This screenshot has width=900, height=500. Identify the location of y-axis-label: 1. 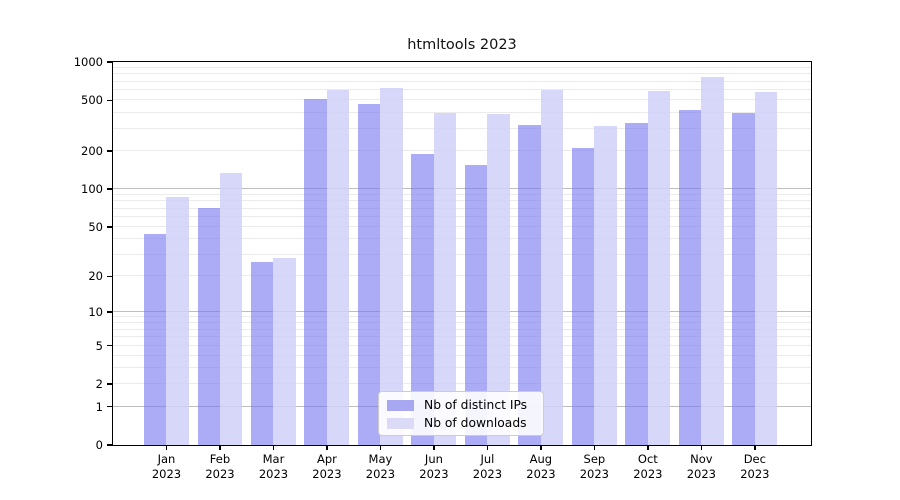
(99, 406).